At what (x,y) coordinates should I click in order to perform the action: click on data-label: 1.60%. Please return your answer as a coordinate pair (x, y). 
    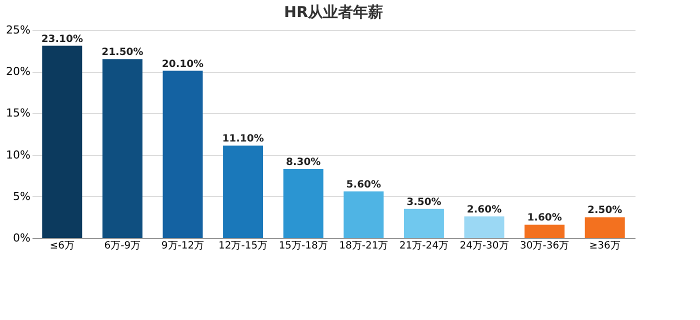
    Looking at the image, I should click on (544, 218).